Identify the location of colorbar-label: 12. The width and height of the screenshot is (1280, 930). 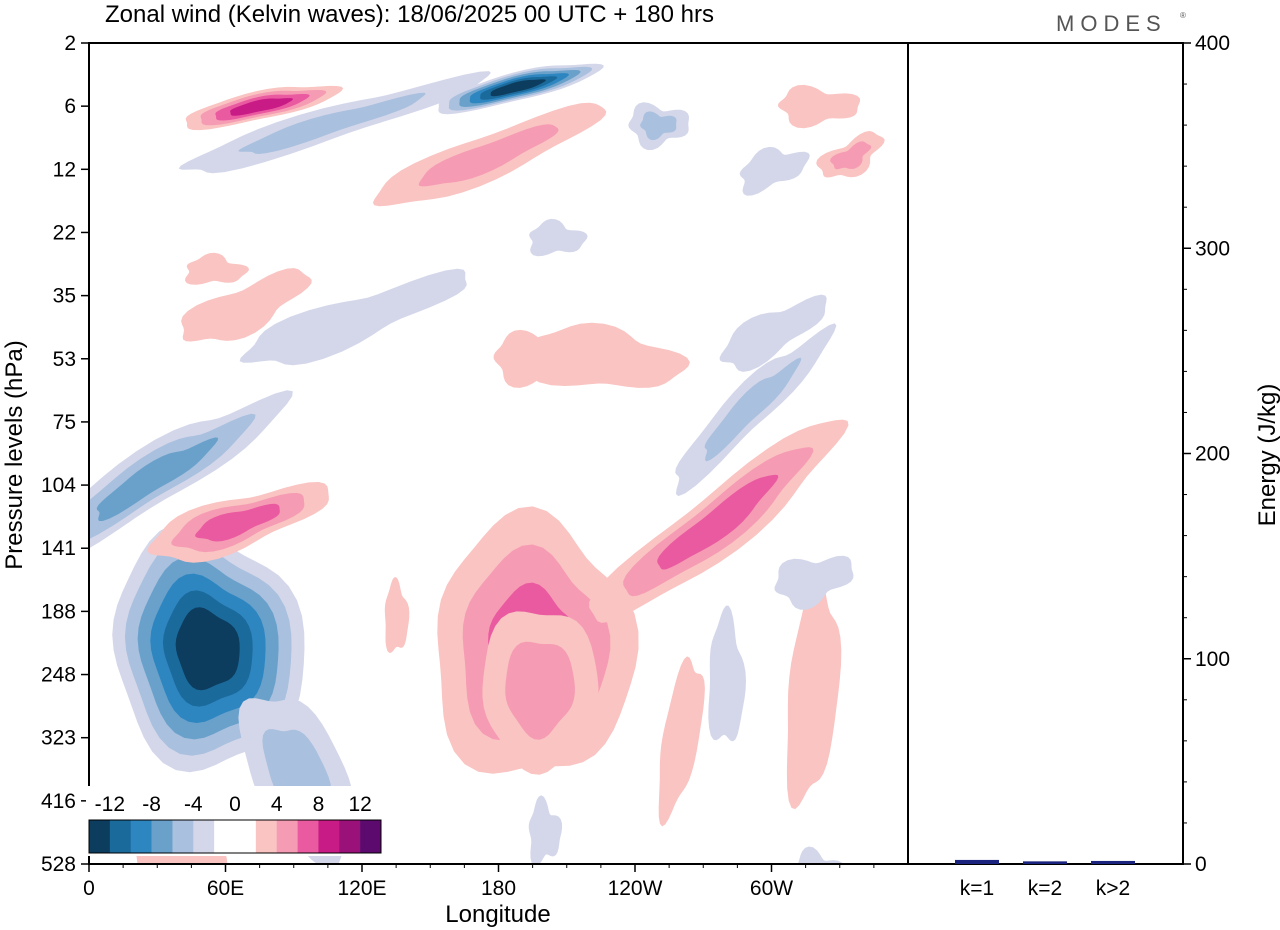
(359, 804).